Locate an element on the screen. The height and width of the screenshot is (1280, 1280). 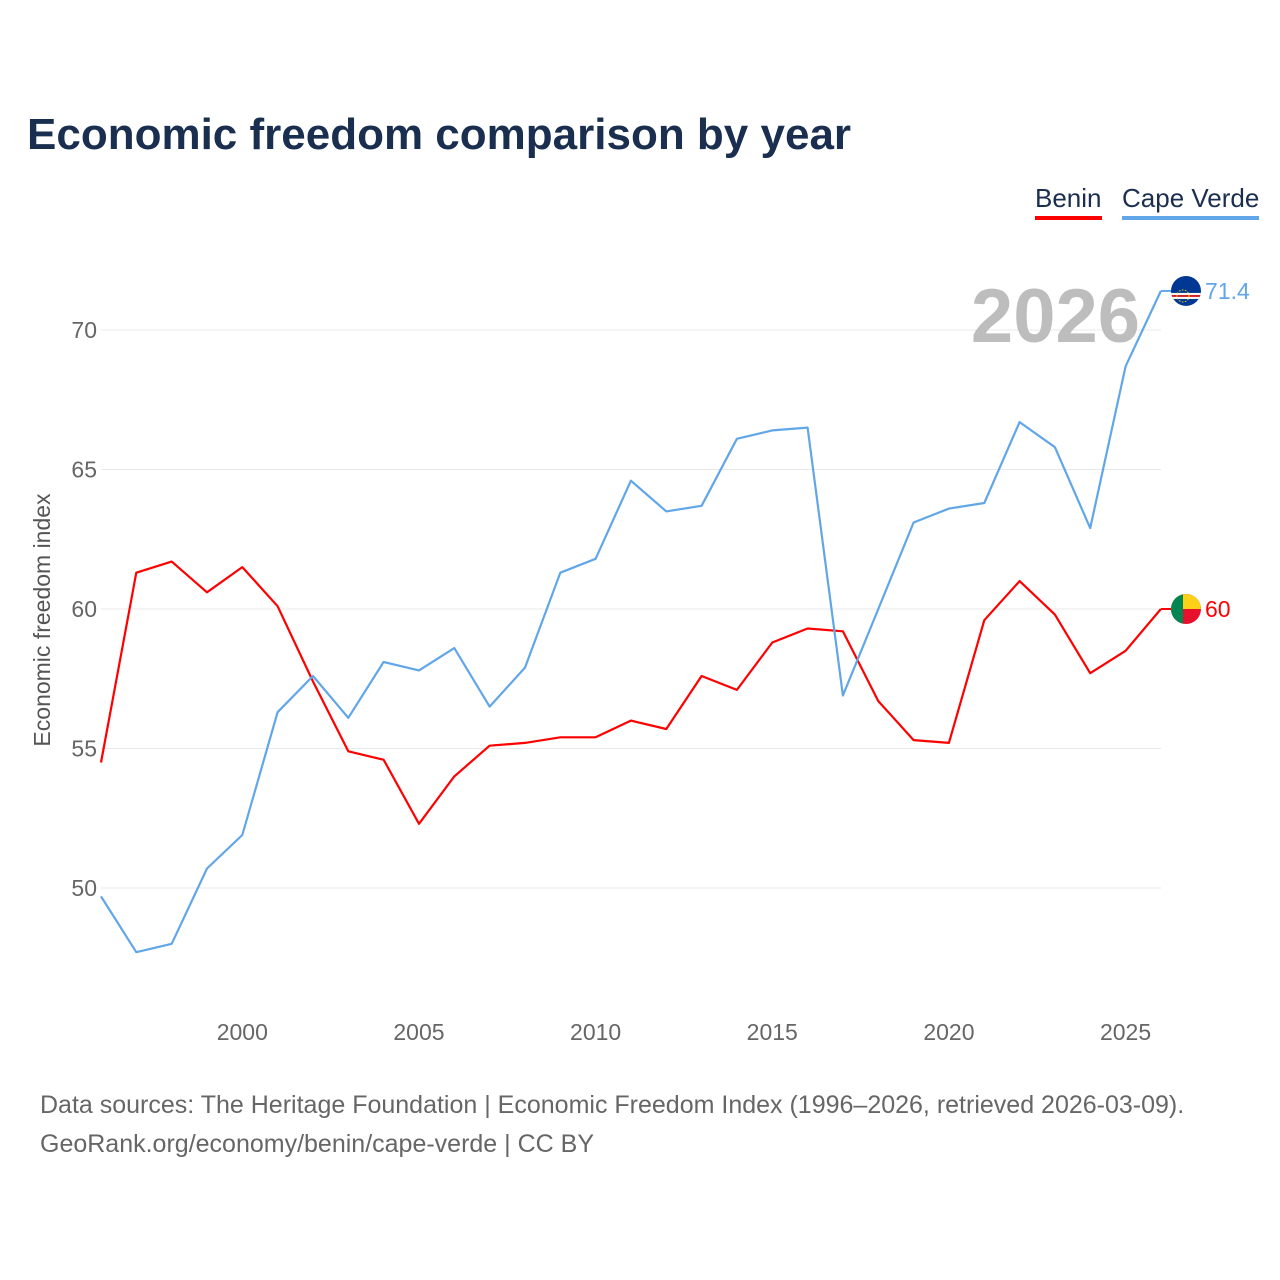
x-tick-label: 2010 is located at coordinates (595, 1032).